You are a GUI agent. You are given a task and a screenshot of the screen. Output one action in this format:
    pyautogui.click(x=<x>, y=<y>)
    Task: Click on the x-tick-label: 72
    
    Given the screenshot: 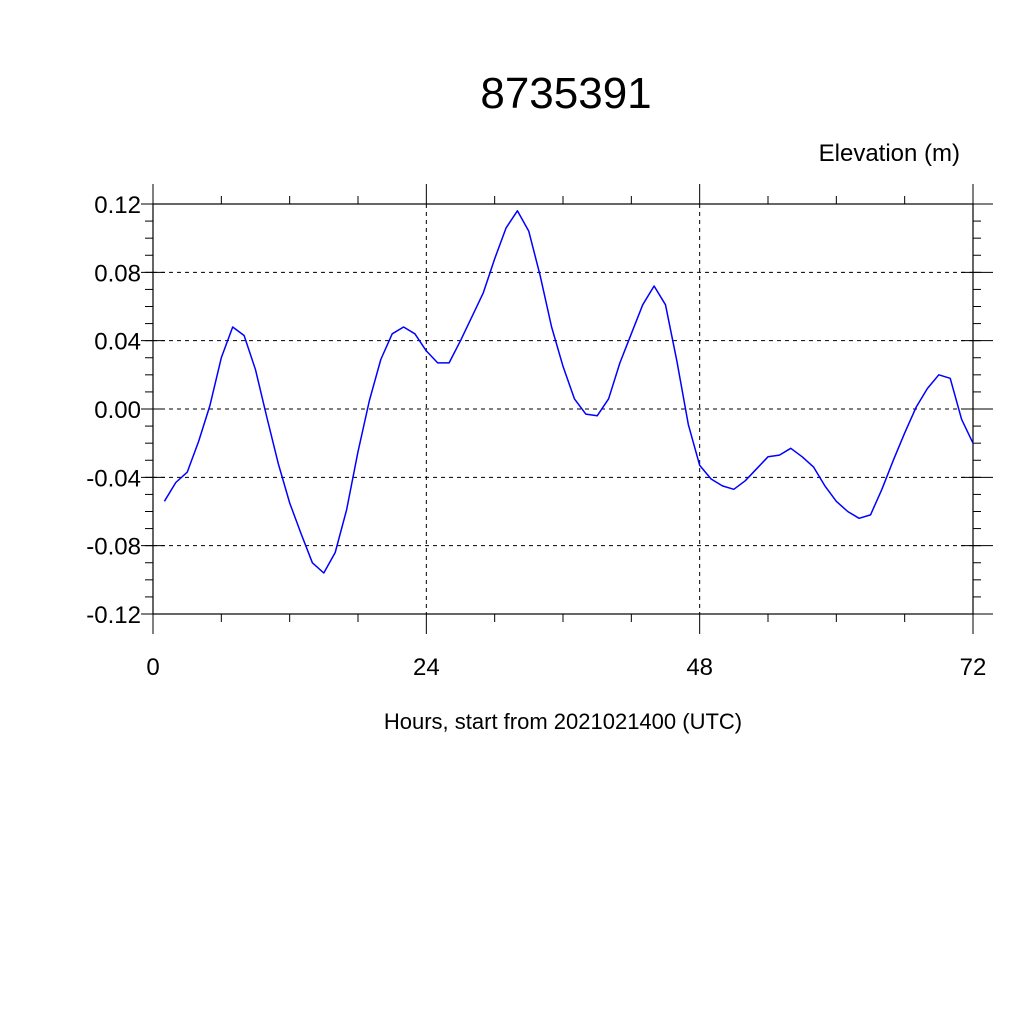 What is the action you would take?
    pyautogui.click(x=973, y=667)
    